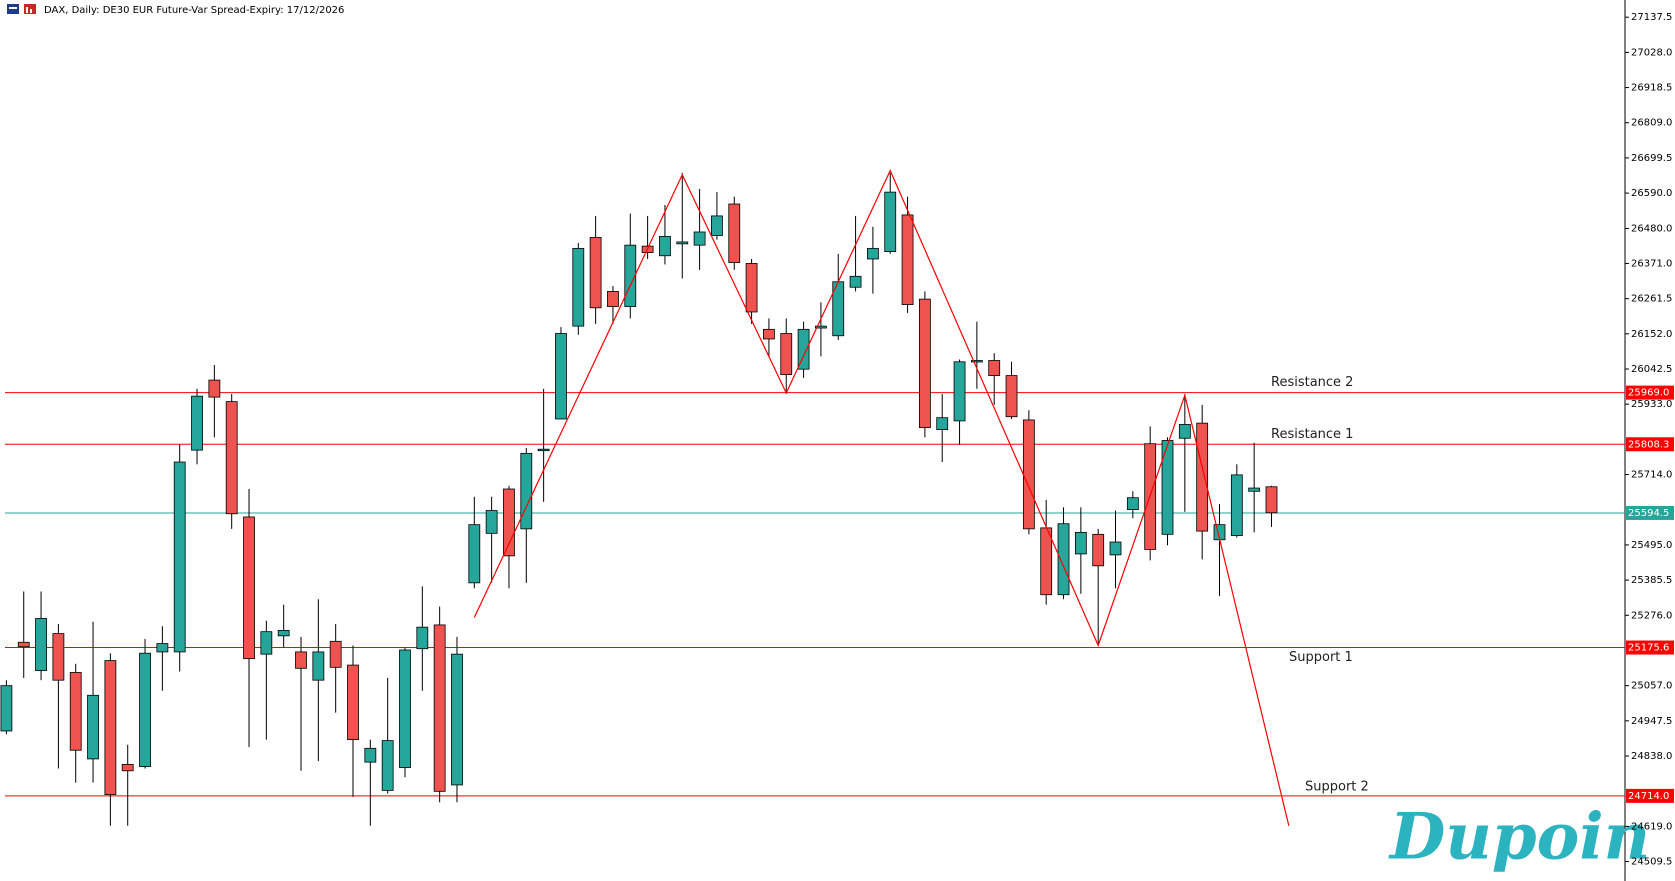 The image size is (1675, 881). I want to click on level-price-label: 25594.5, so click(1648, 513).